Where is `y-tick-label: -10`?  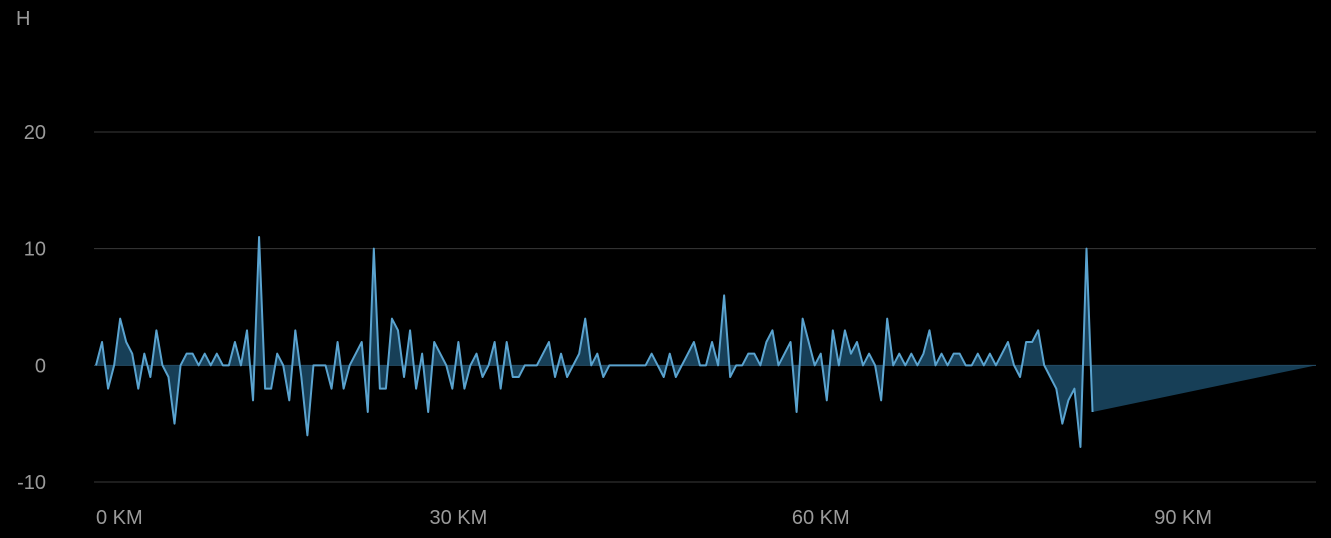 y-tick-label: -10 is located at coordinates (31, 483).